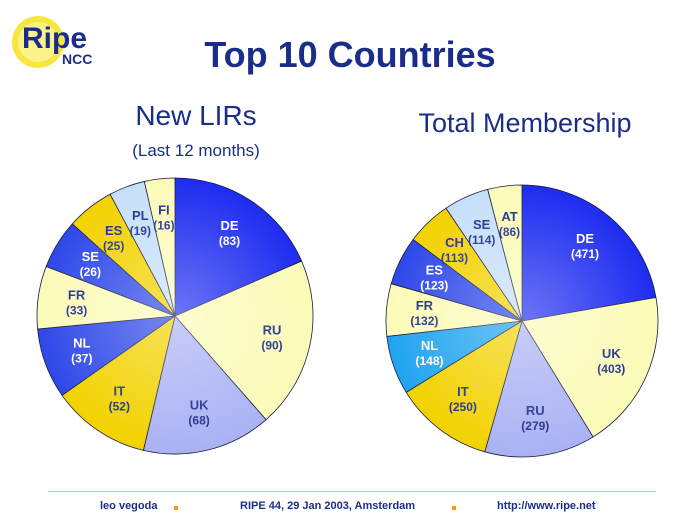 The height and width of the screenshot is (525, 700). Describe the element at coordinates (196, 115) in the screenshot. I see `chart-title-left: New LIRs` at that location.